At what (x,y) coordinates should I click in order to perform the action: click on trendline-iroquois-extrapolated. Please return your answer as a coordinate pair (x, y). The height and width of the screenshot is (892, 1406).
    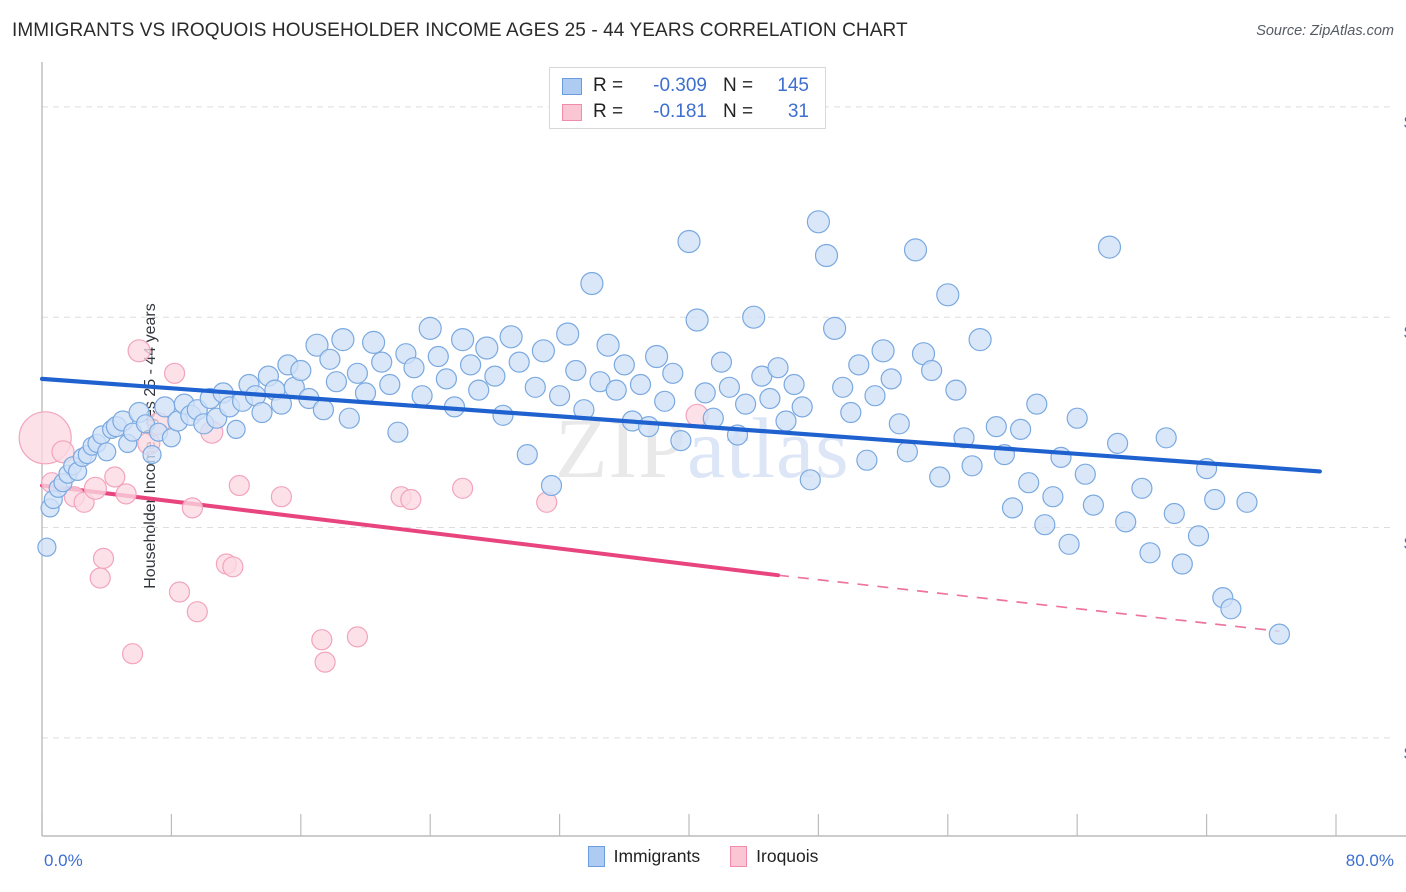
    Looking at the image, I should click on (1028, 603).